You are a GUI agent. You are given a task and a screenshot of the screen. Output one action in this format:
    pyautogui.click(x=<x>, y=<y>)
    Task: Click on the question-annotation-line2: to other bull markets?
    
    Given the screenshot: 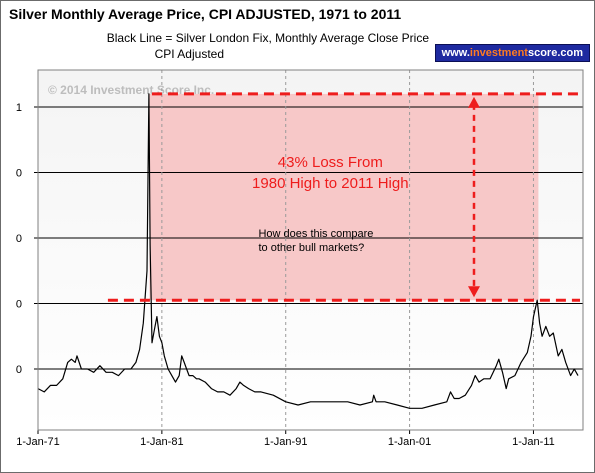 What is the action you would take?
    pyautogui.click(x=311, y=248)
    